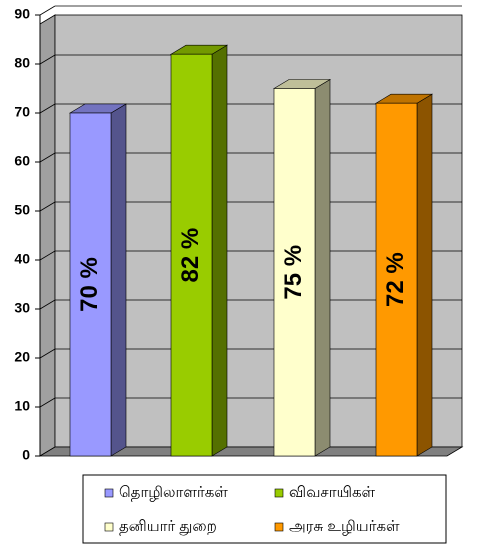 The height and width of the screenshot is (549, 486). Describe the element at coordinates (344, 526) in the screenshot. I see `legend-label: அரசு உழியர்கள்` at that location.